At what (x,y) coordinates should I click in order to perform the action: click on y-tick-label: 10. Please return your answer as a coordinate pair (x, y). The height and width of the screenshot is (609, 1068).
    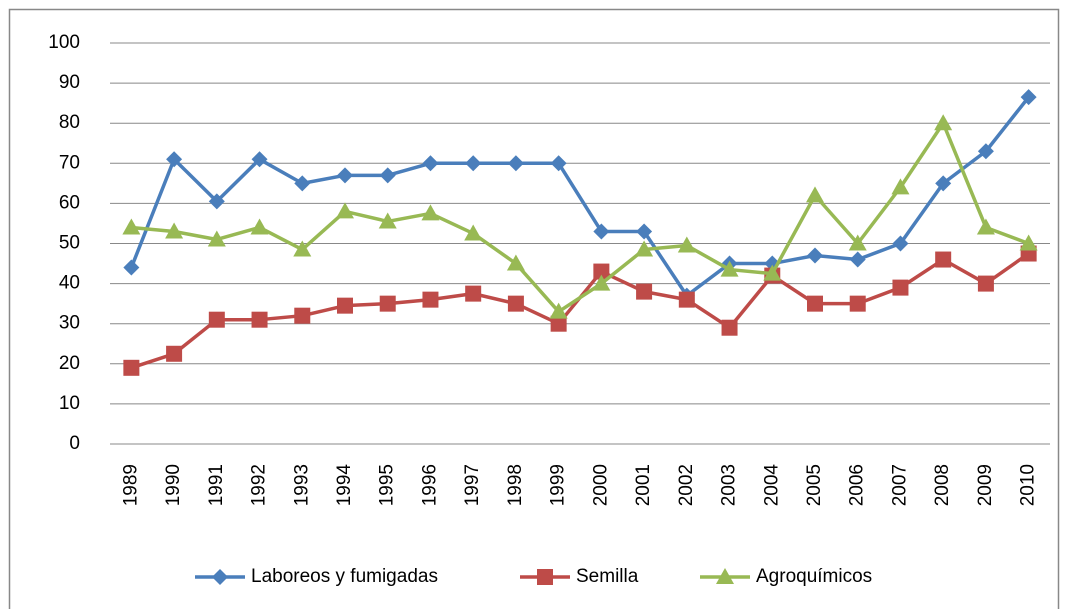
    Looking at the image, I should click on (69, 403).